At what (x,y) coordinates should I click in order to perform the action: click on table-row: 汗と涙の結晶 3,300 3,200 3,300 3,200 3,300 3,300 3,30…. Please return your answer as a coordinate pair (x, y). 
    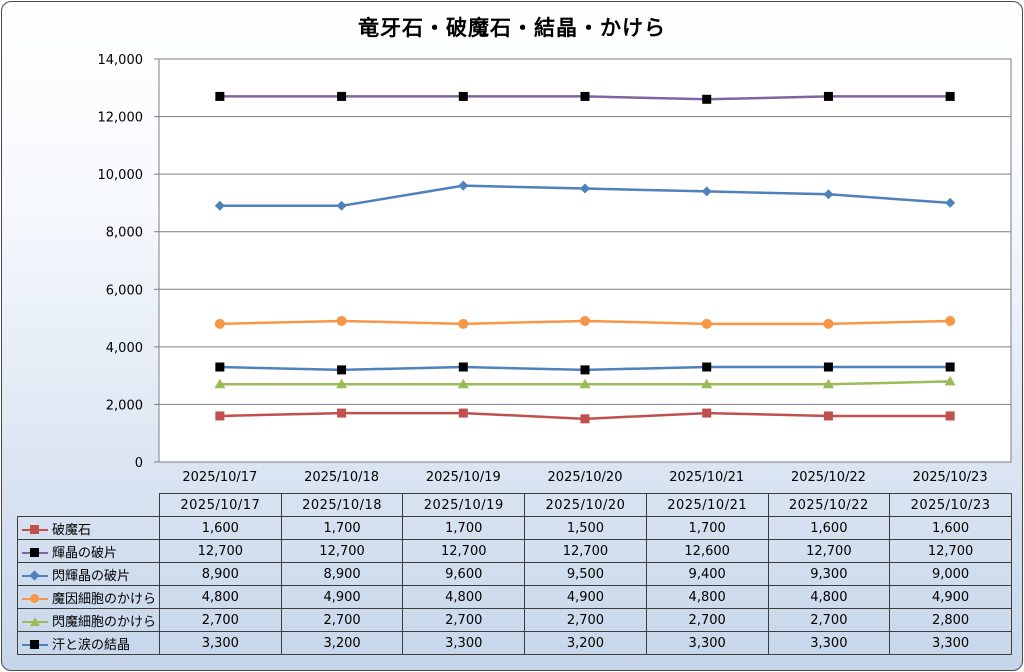
    Looking at the image, I should click on (514, 643).